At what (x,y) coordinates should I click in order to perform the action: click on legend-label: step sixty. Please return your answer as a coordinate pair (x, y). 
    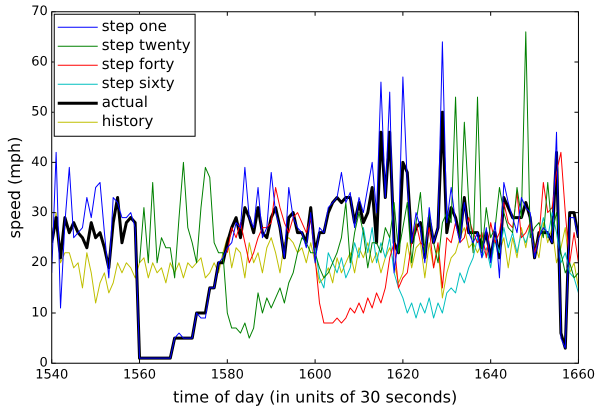
    Looking at the image, I should click on (138, 83).